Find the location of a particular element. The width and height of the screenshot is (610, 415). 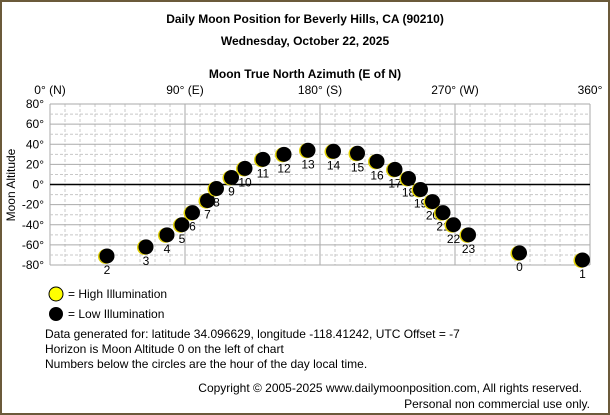

moon-point: 22 is located at coordinates (452, 231).